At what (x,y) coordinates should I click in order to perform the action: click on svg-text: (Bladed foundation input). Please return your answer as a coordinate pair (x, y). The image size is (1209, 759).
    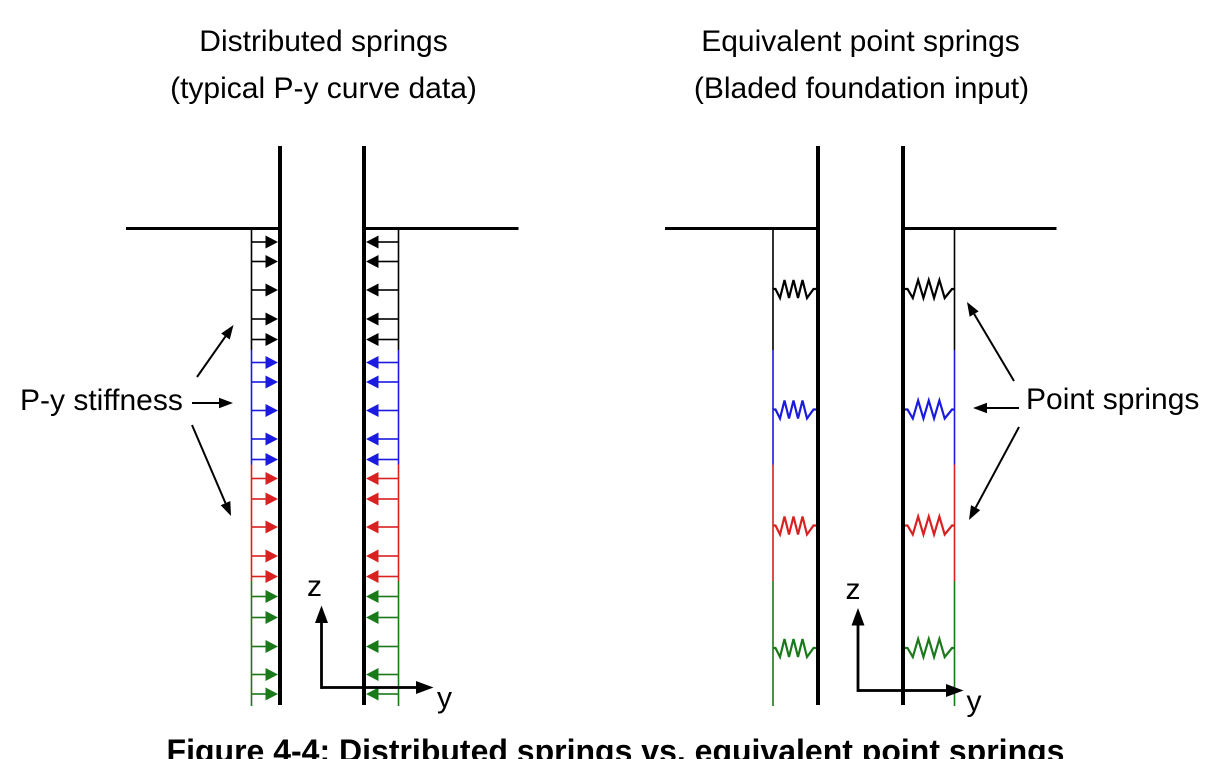
    Looking at the image, I should click on (861, 88).